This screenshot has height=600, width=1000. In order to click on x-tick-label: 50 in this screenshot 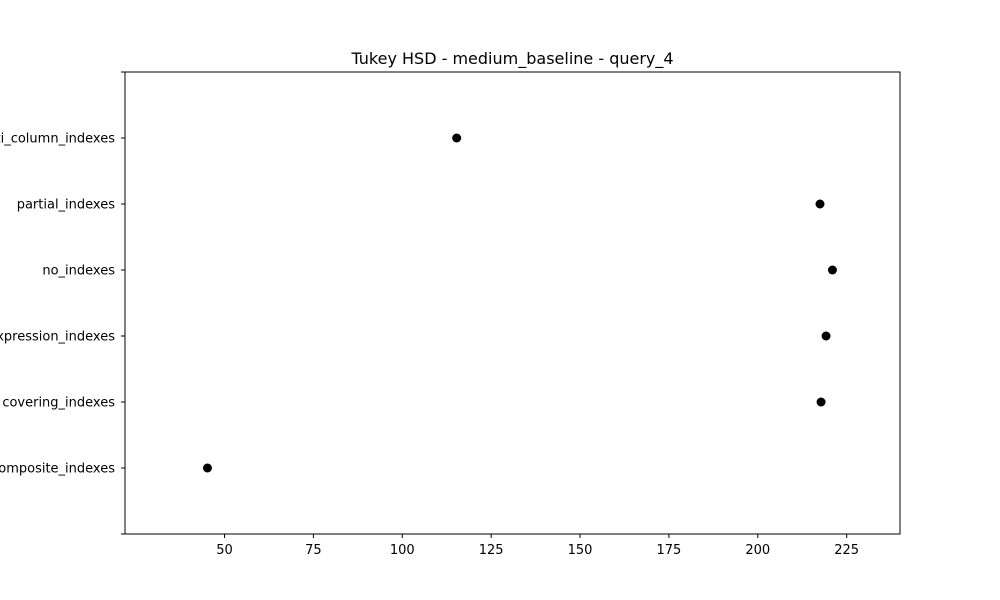, I will do `click(224, 550)`.